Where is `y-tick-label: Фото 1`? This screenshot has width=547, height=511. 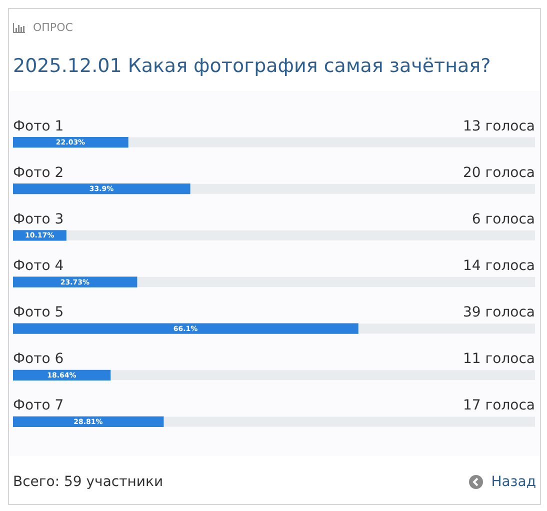
y-tick-label: Фото 1 is located at coordinates (38, 126).